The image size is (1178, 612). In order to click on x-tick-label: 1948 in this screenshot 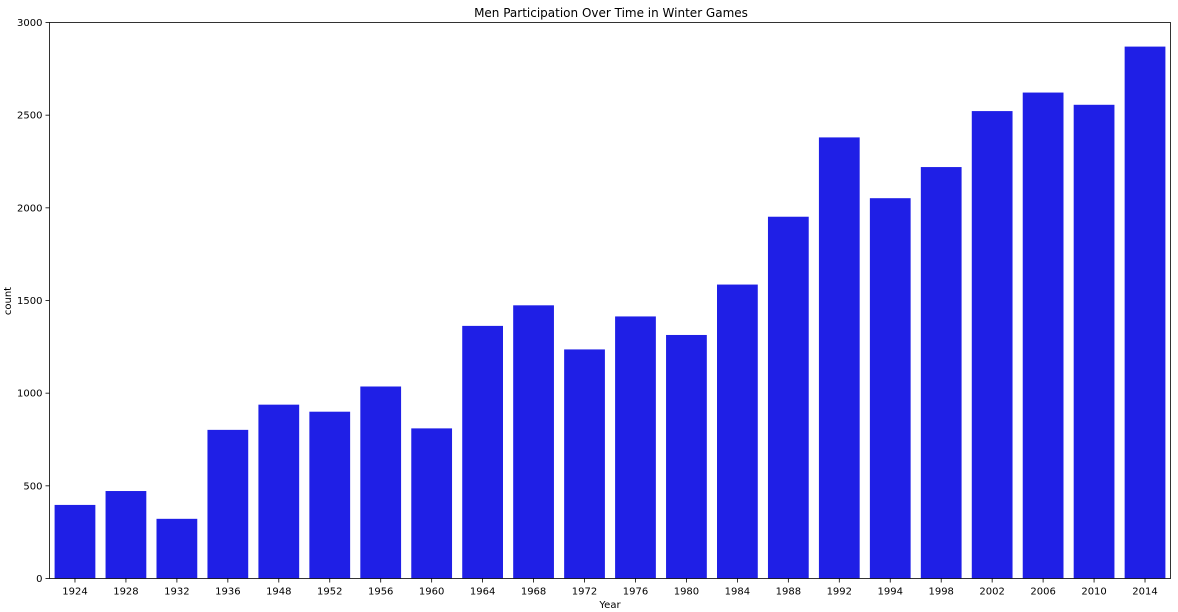, I will do `click(278, 592)`.